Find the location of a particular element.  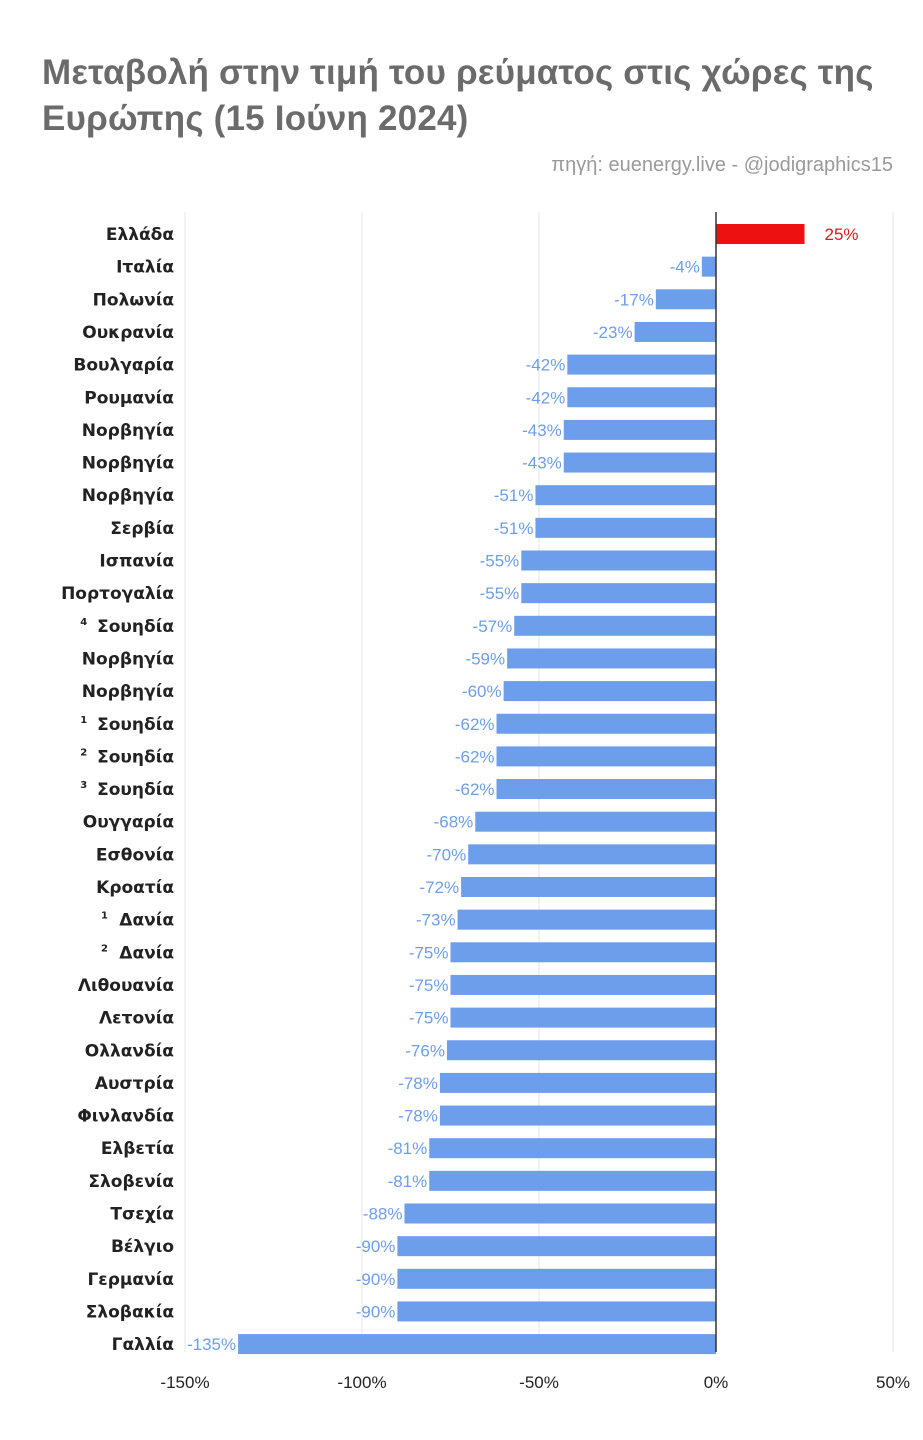

category-label: Σλοβακία is located at coordinates (130, 1312).